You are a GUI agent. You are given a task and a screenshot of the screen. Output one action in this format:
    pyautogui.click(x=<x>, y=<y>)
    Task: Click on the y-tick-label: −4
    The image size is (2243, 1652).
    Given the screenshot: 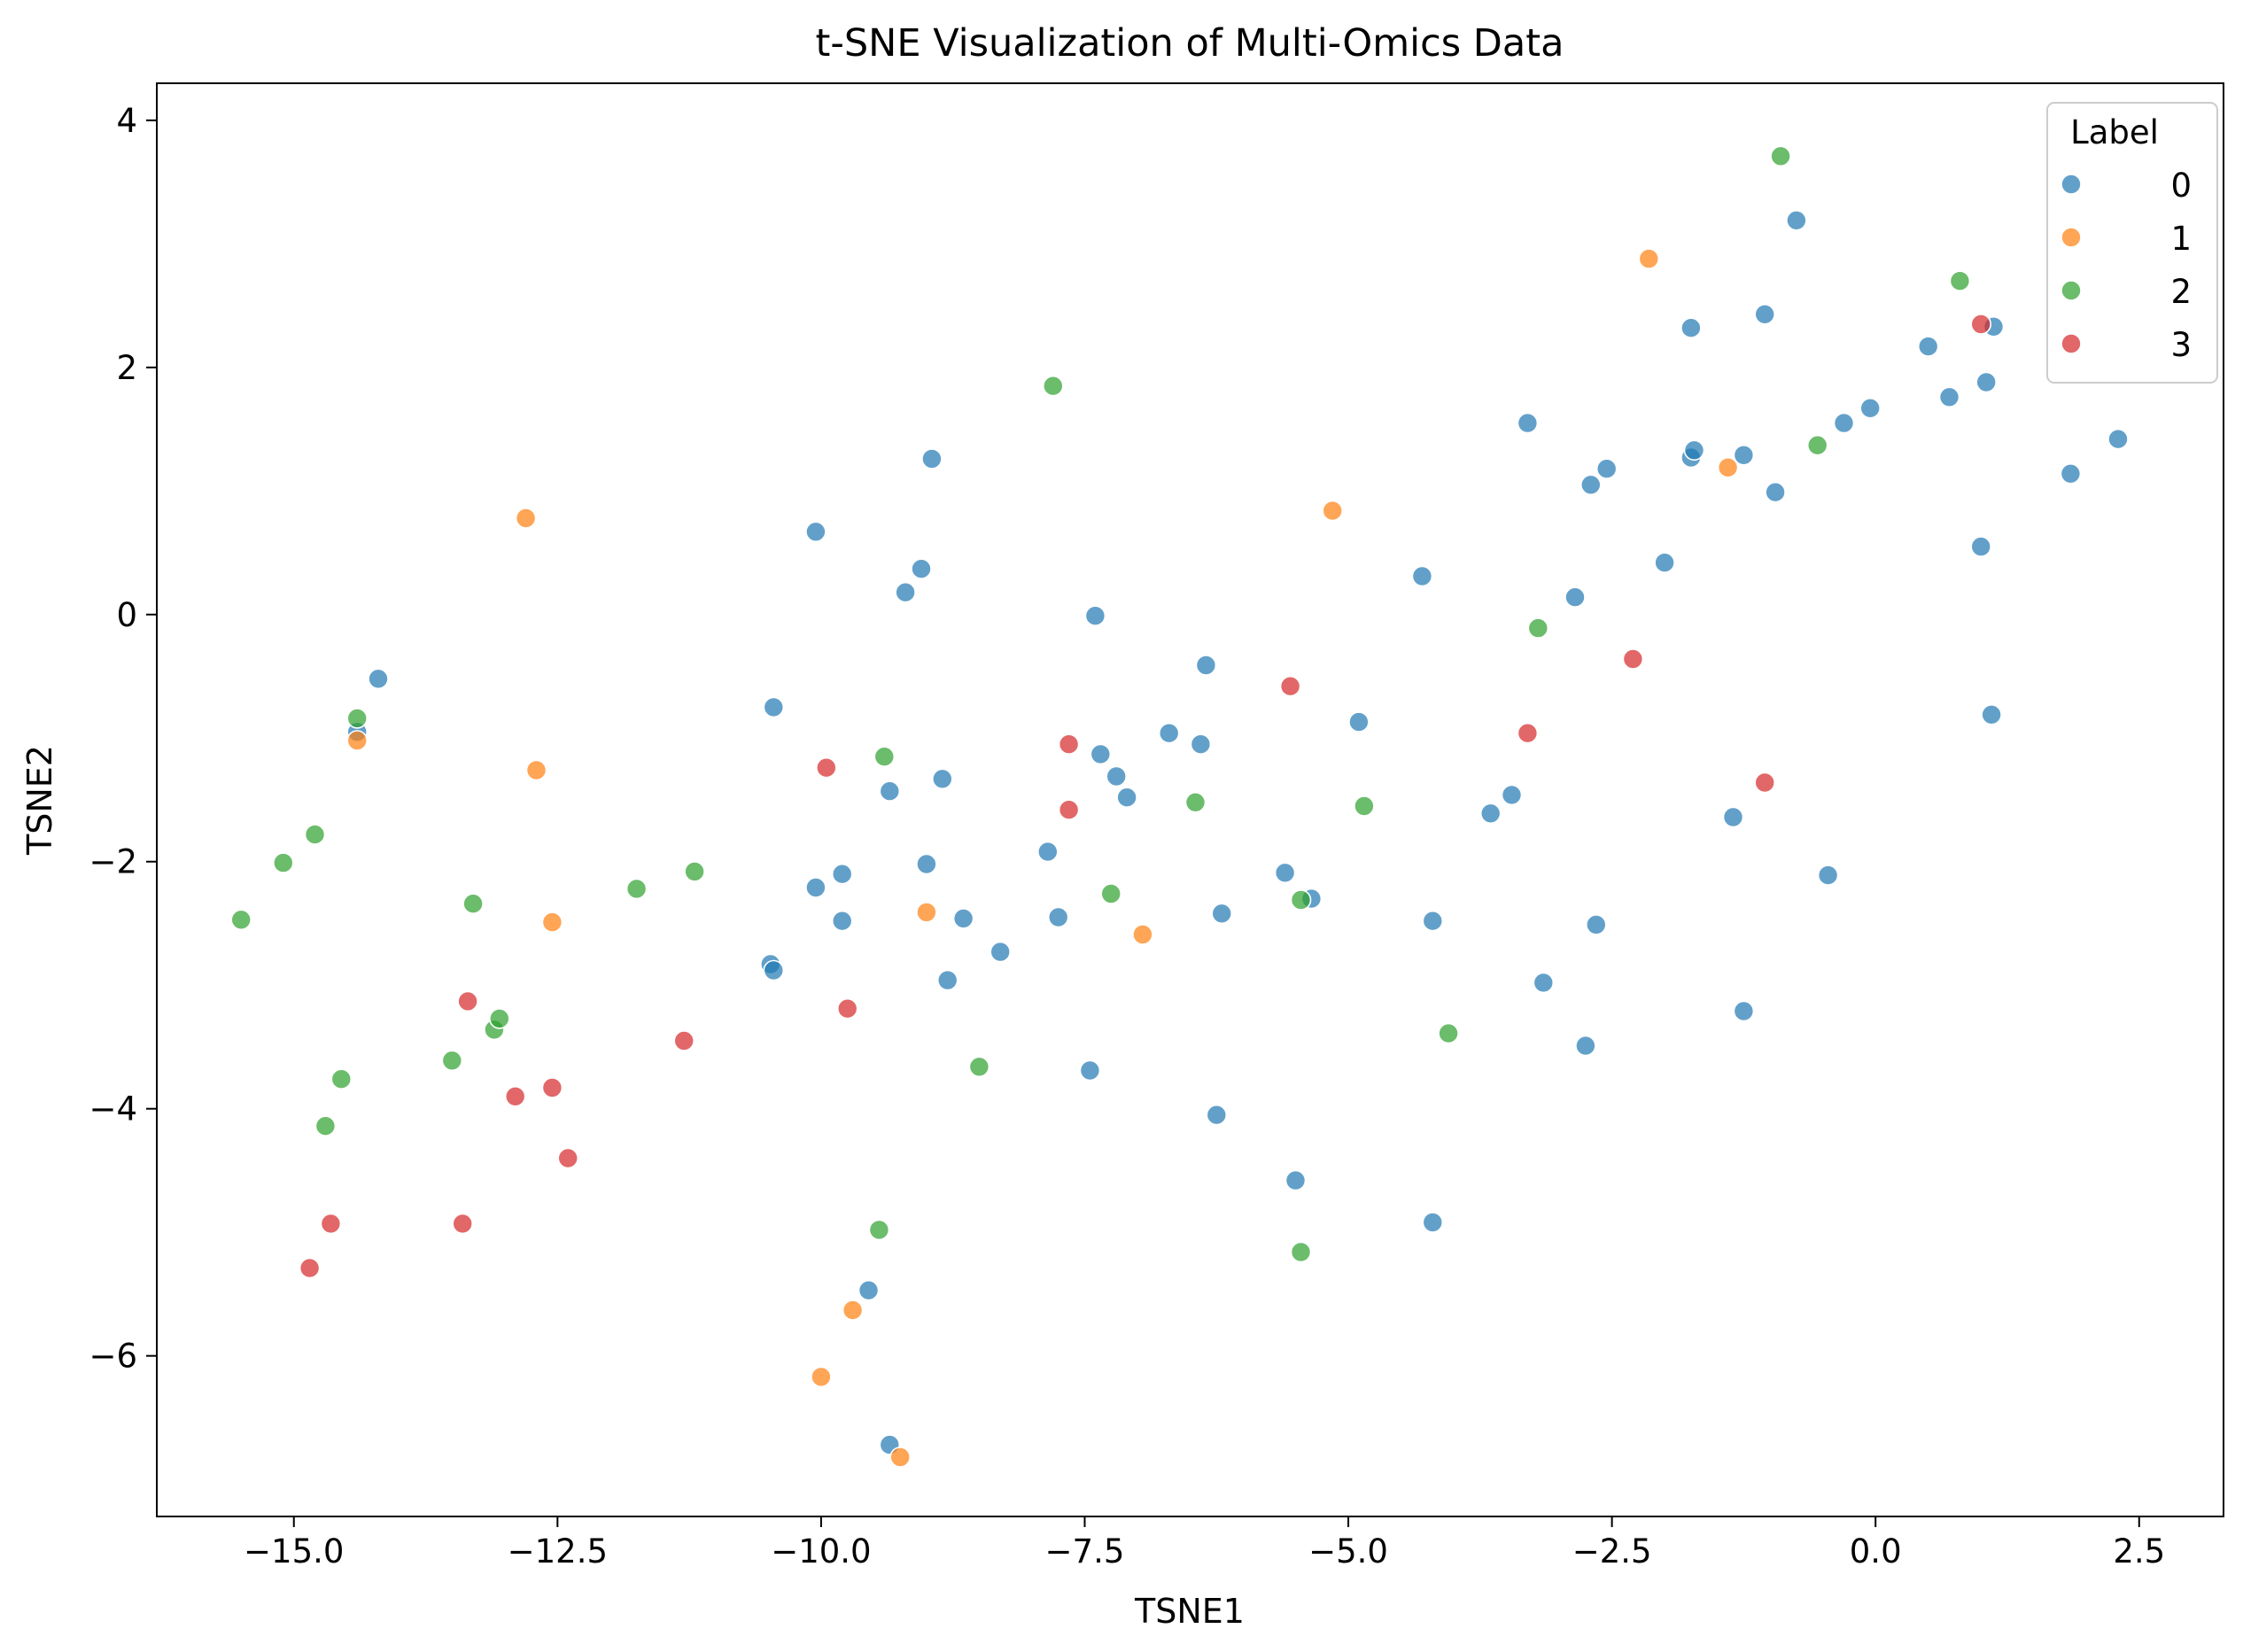 What is the action you would take?
    pyautogui.click(x=113, y=1109)
    